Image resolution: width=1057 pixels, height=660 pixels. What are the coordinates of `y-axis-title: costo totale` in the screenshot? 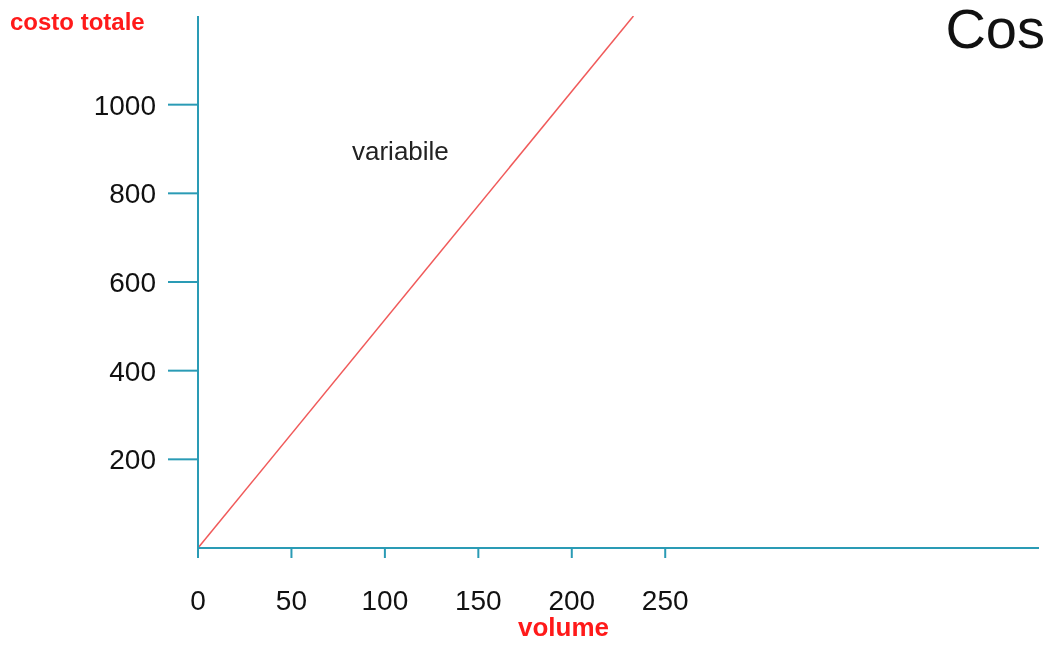 It's located at (77, 22).